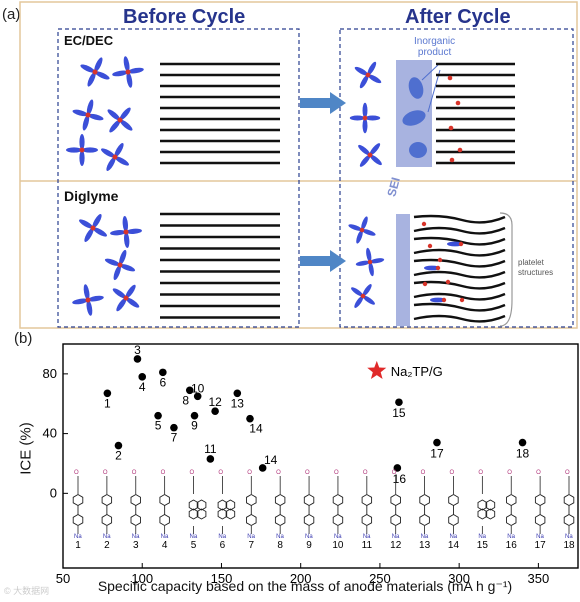 This screenshot has width=580, height=602. I want to click on platelet-structures-label: platelet structures, so click(535, 268).